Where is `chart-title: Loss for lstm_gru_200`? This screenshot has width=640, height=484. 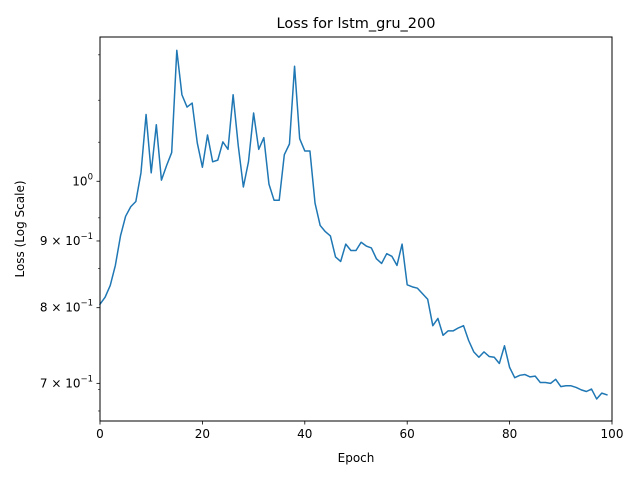 chart-title: Loss for lstm_gru_200 is located at coordinates (356, 24).